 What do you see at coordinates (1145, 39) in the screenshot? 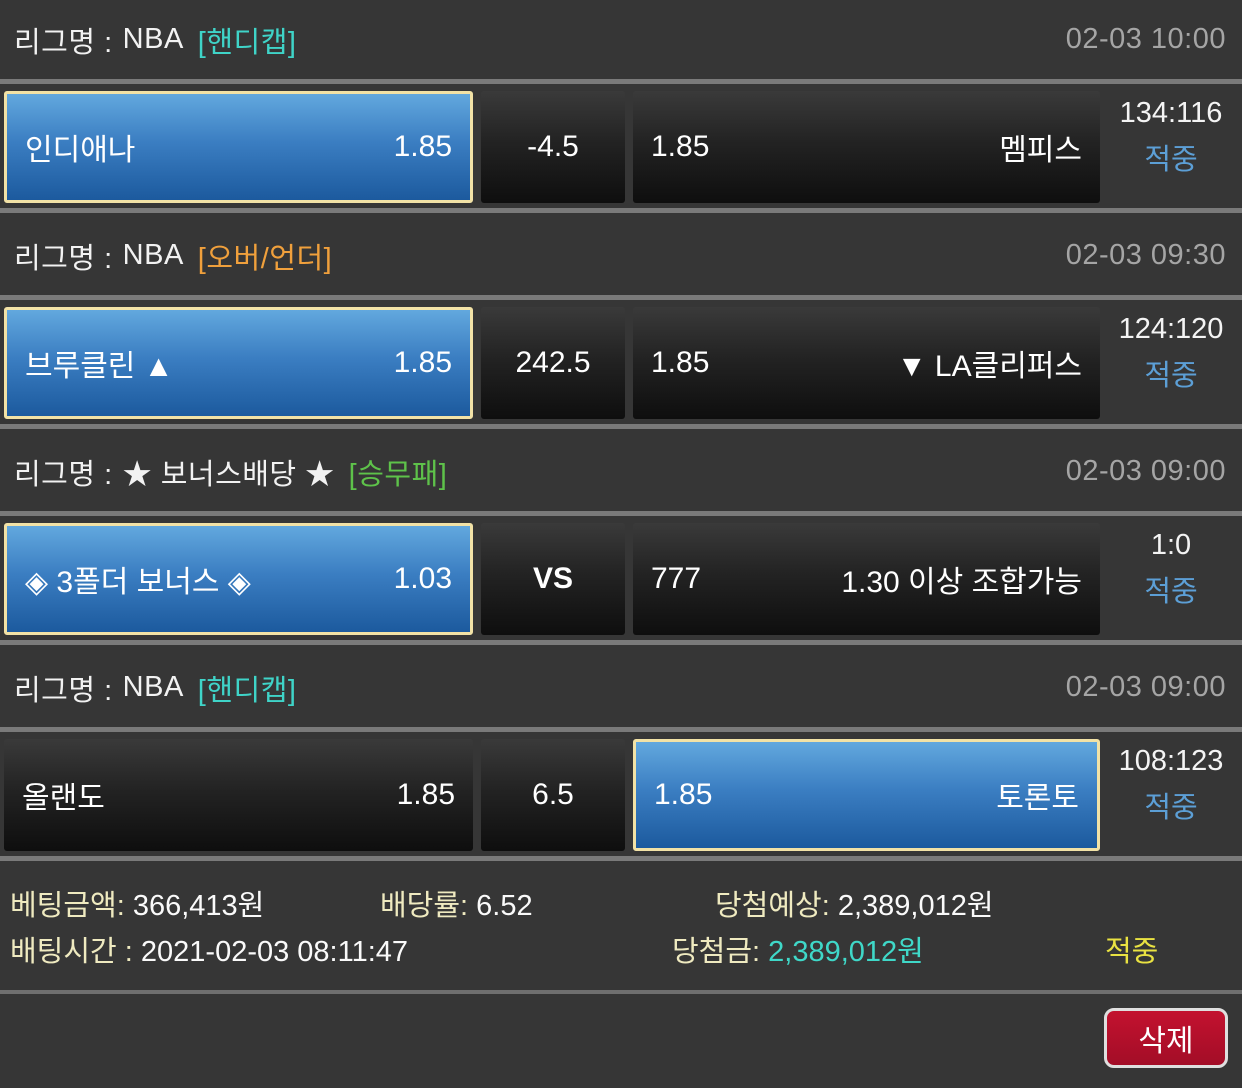
I see `match-time: 02-03 10:00` at bounding box center [1145, 39].